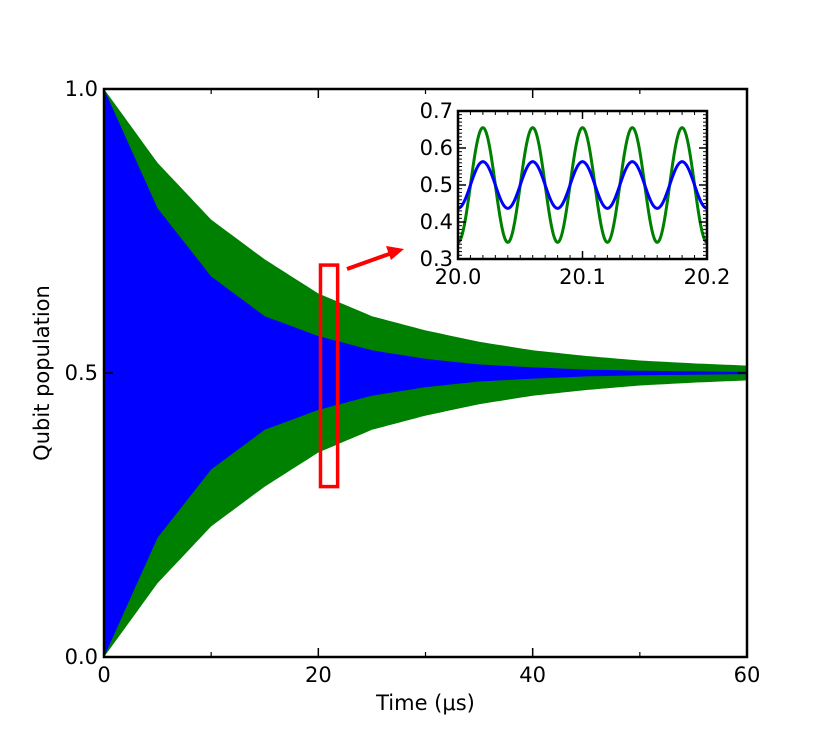 Image resolution: width=830 pixels, height=738 pixels. I want to click on x-tick-label: 20, so click(318, 675).